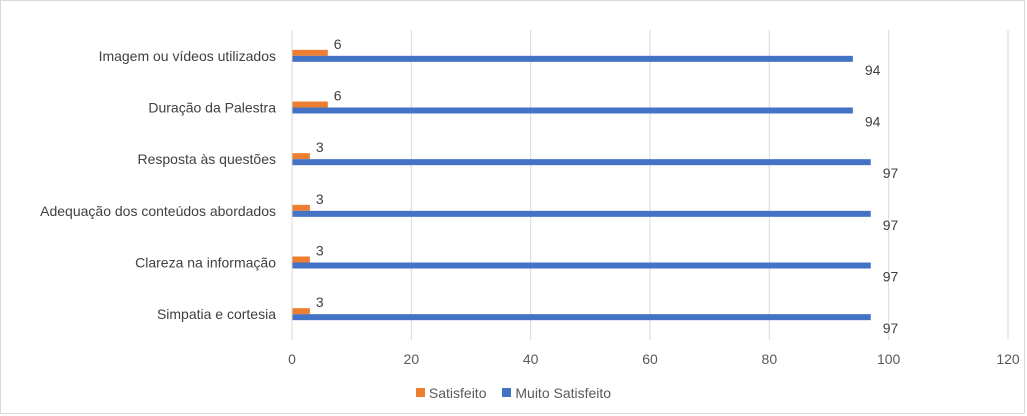  I want to click on category-label: Simpatia e cortesia, so click(216, 314).